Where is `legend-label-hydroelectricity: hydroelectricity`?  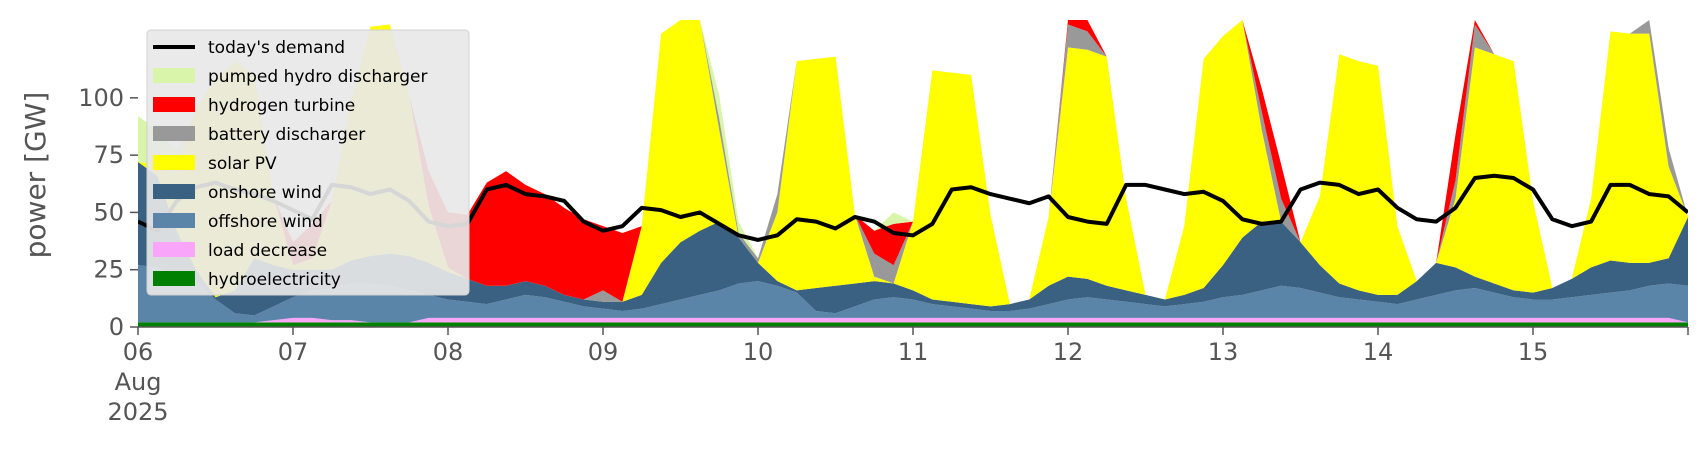
legend-label-hydroelectricity: hydroelectricity is located at coordinates (274, 280).